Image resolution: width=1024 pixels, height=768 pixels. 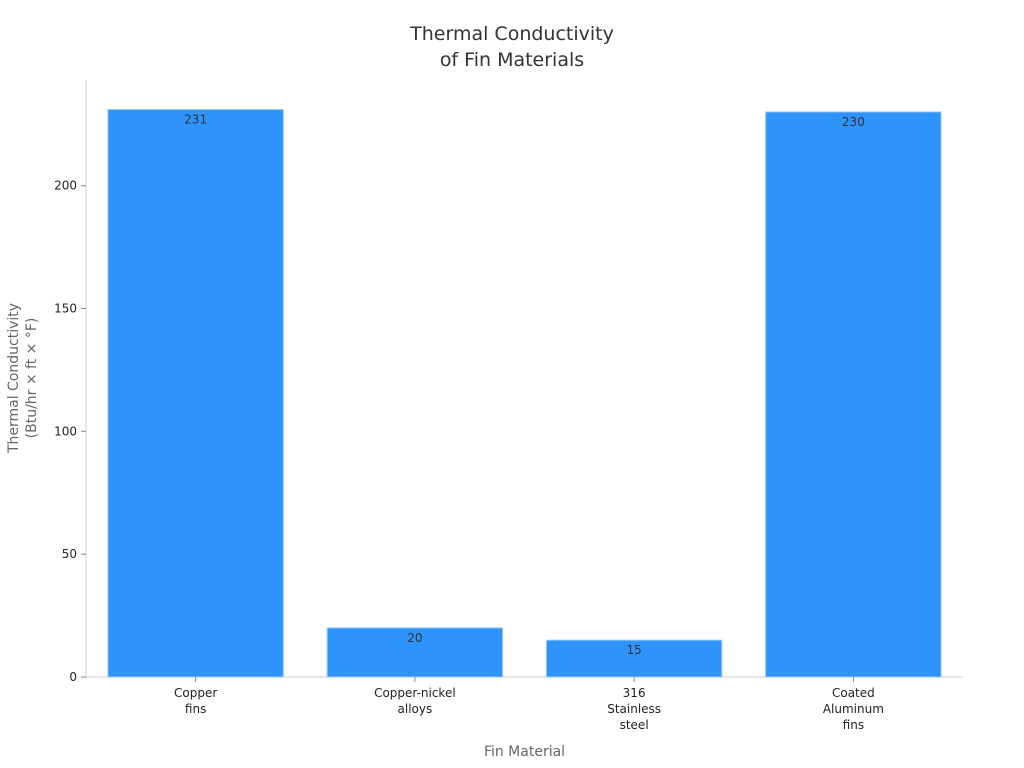 I want to click on x-tick-label-line: Coated, so click(x=853, y=693).